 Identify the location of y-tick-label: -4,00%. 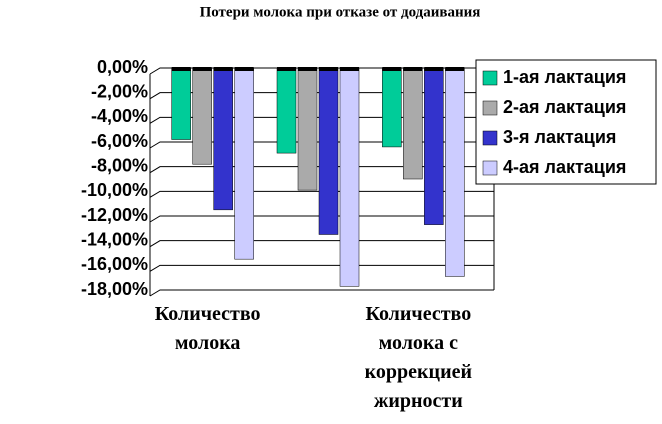
(119, 116).